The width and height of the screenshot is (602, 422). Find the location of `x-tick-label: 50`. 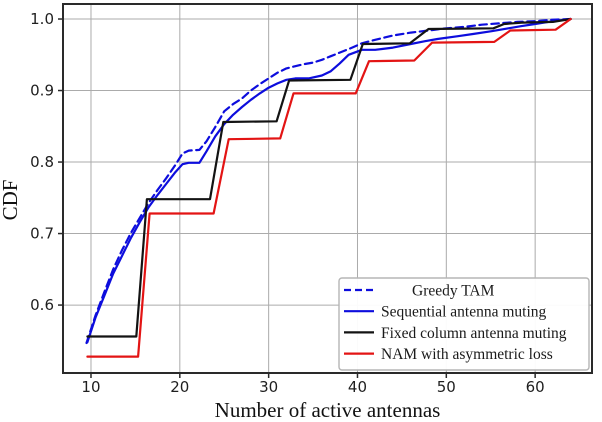

x-tick-label: 50 is located at coordinates (446, 387).